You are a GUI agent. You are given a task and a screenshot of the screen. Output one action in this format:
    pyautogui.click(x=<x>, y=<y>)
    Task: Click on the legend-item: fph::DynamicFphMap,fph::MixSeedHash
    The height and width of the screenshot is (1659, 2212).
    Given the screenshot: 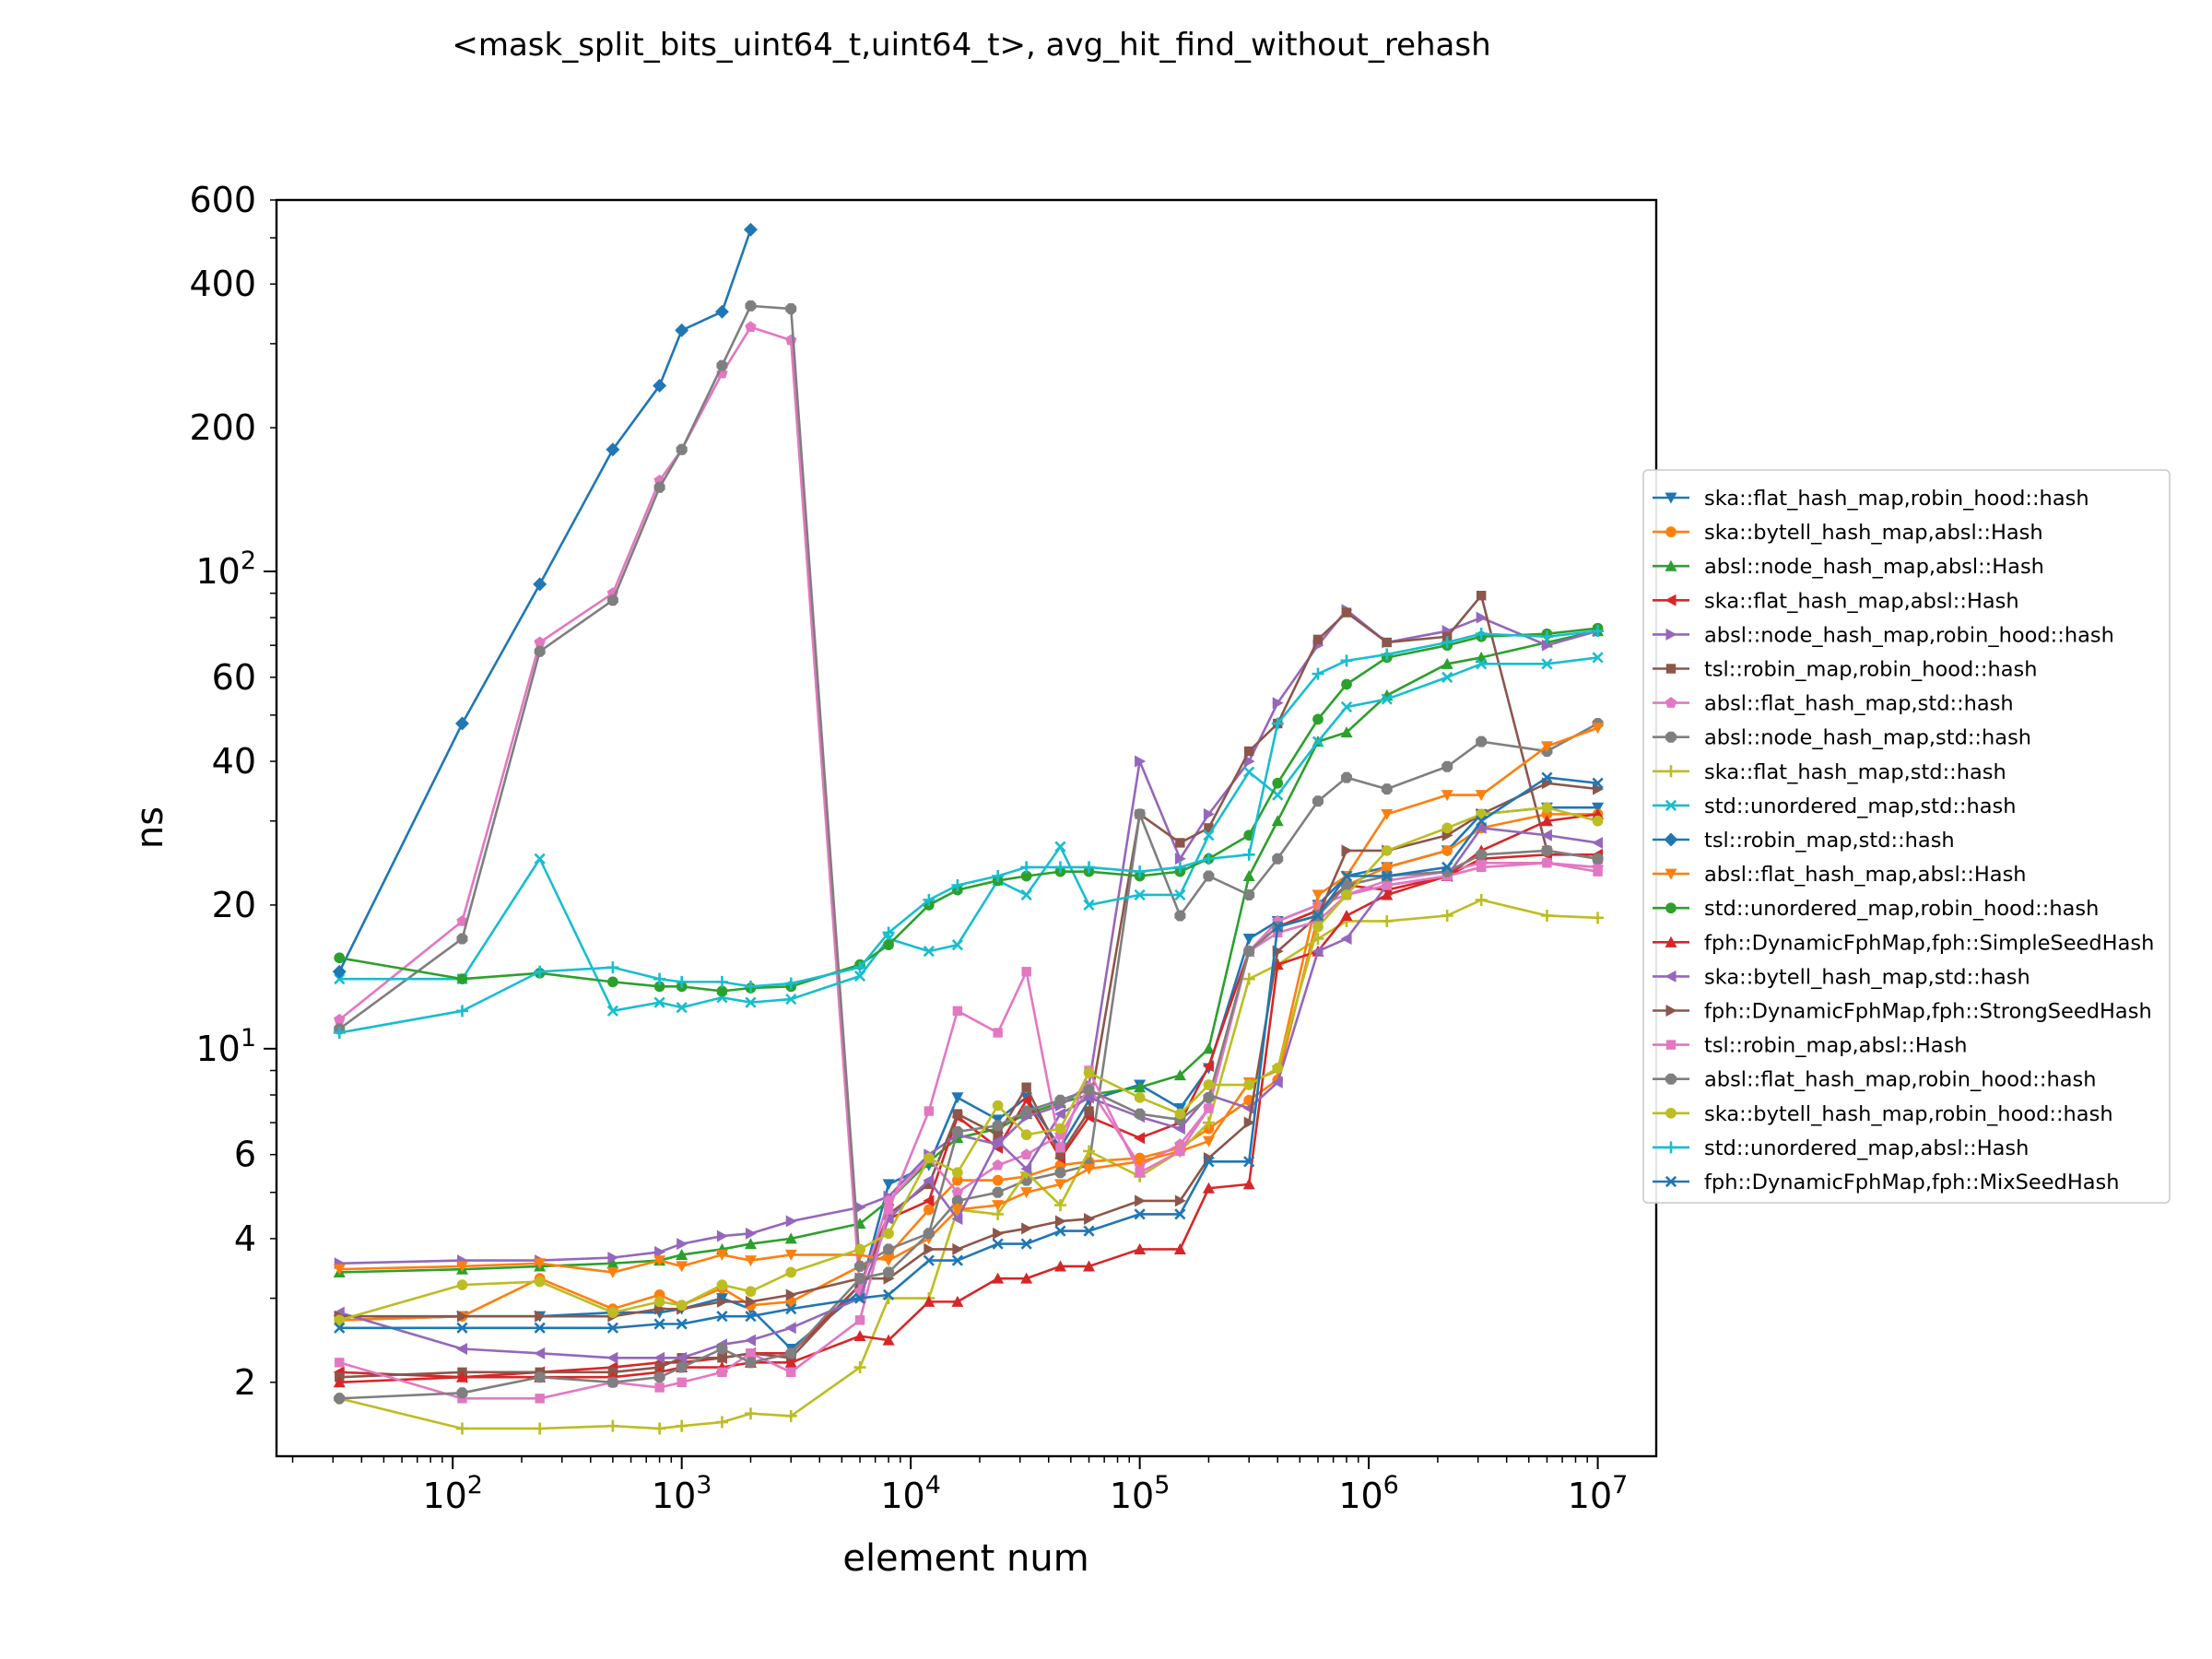 What is the action you would take?
    pyautogui.click(x=1886, y=1182)
    